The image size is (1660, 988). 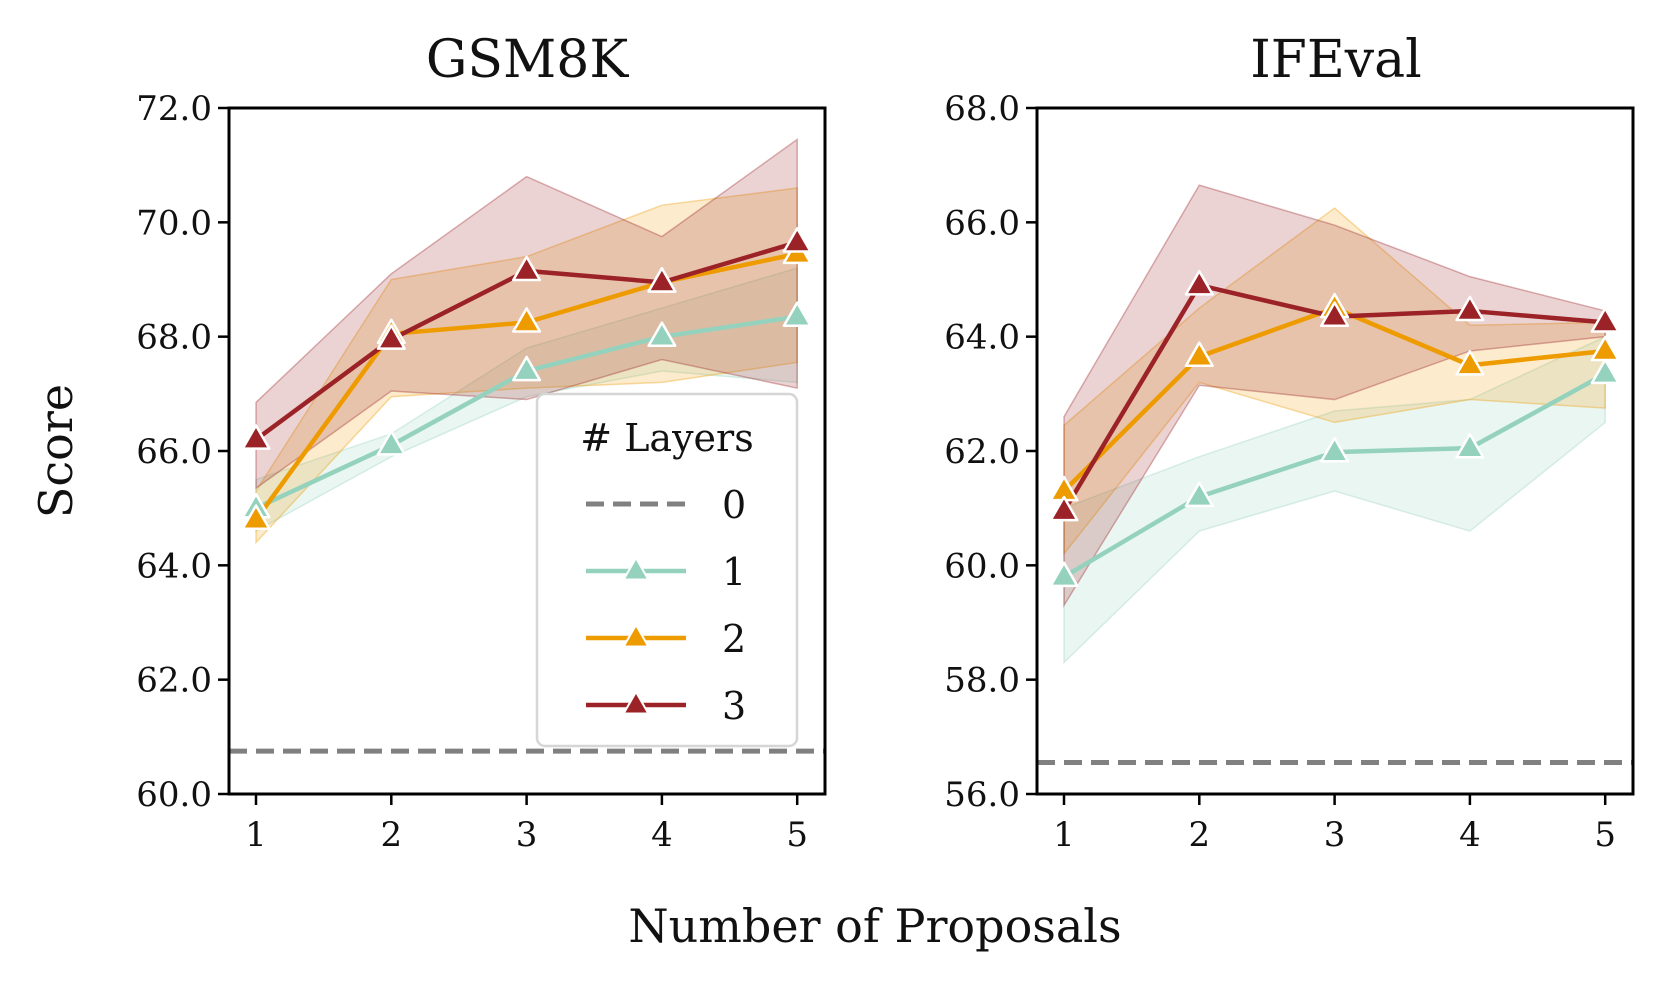 I want to click on legend-label-3: 3, so click(x=734, y=706).